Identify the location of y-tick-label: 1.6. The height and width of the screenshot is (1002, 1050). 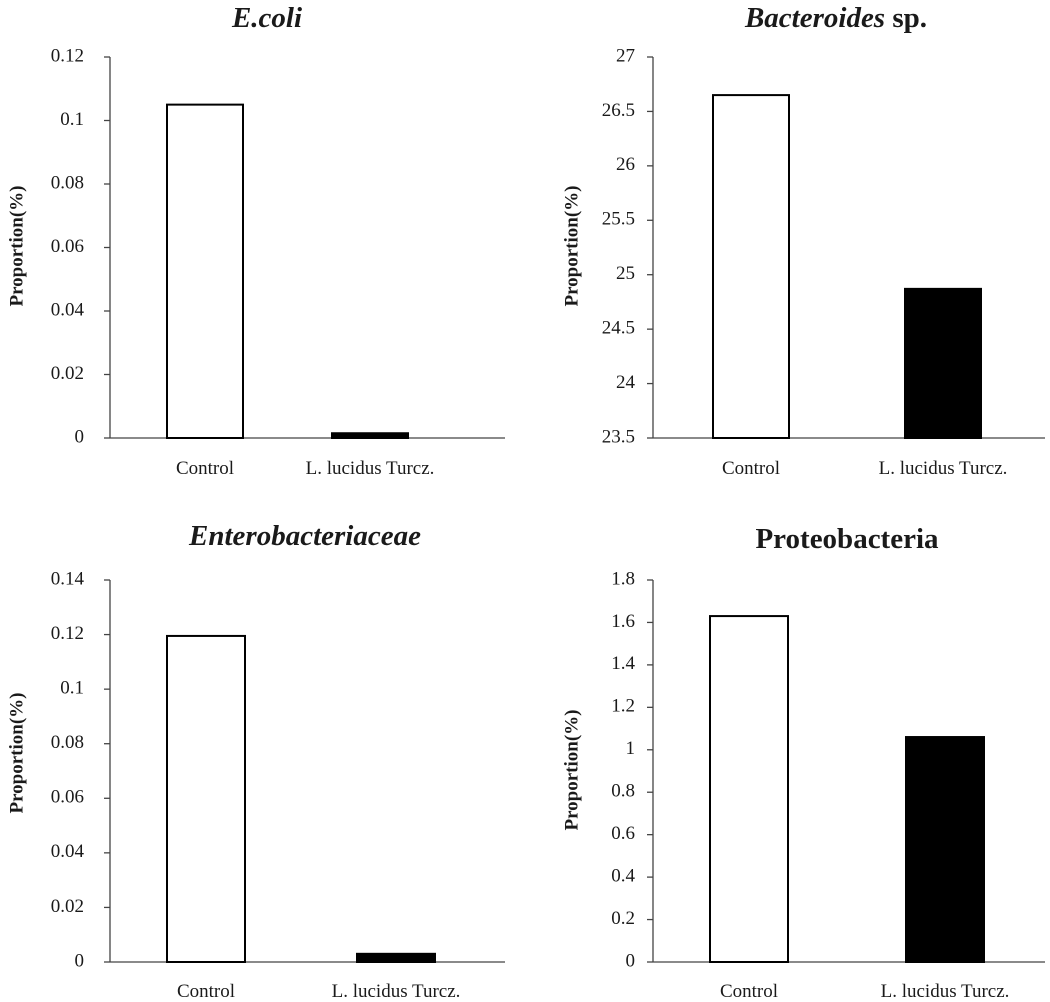
(623, 621).